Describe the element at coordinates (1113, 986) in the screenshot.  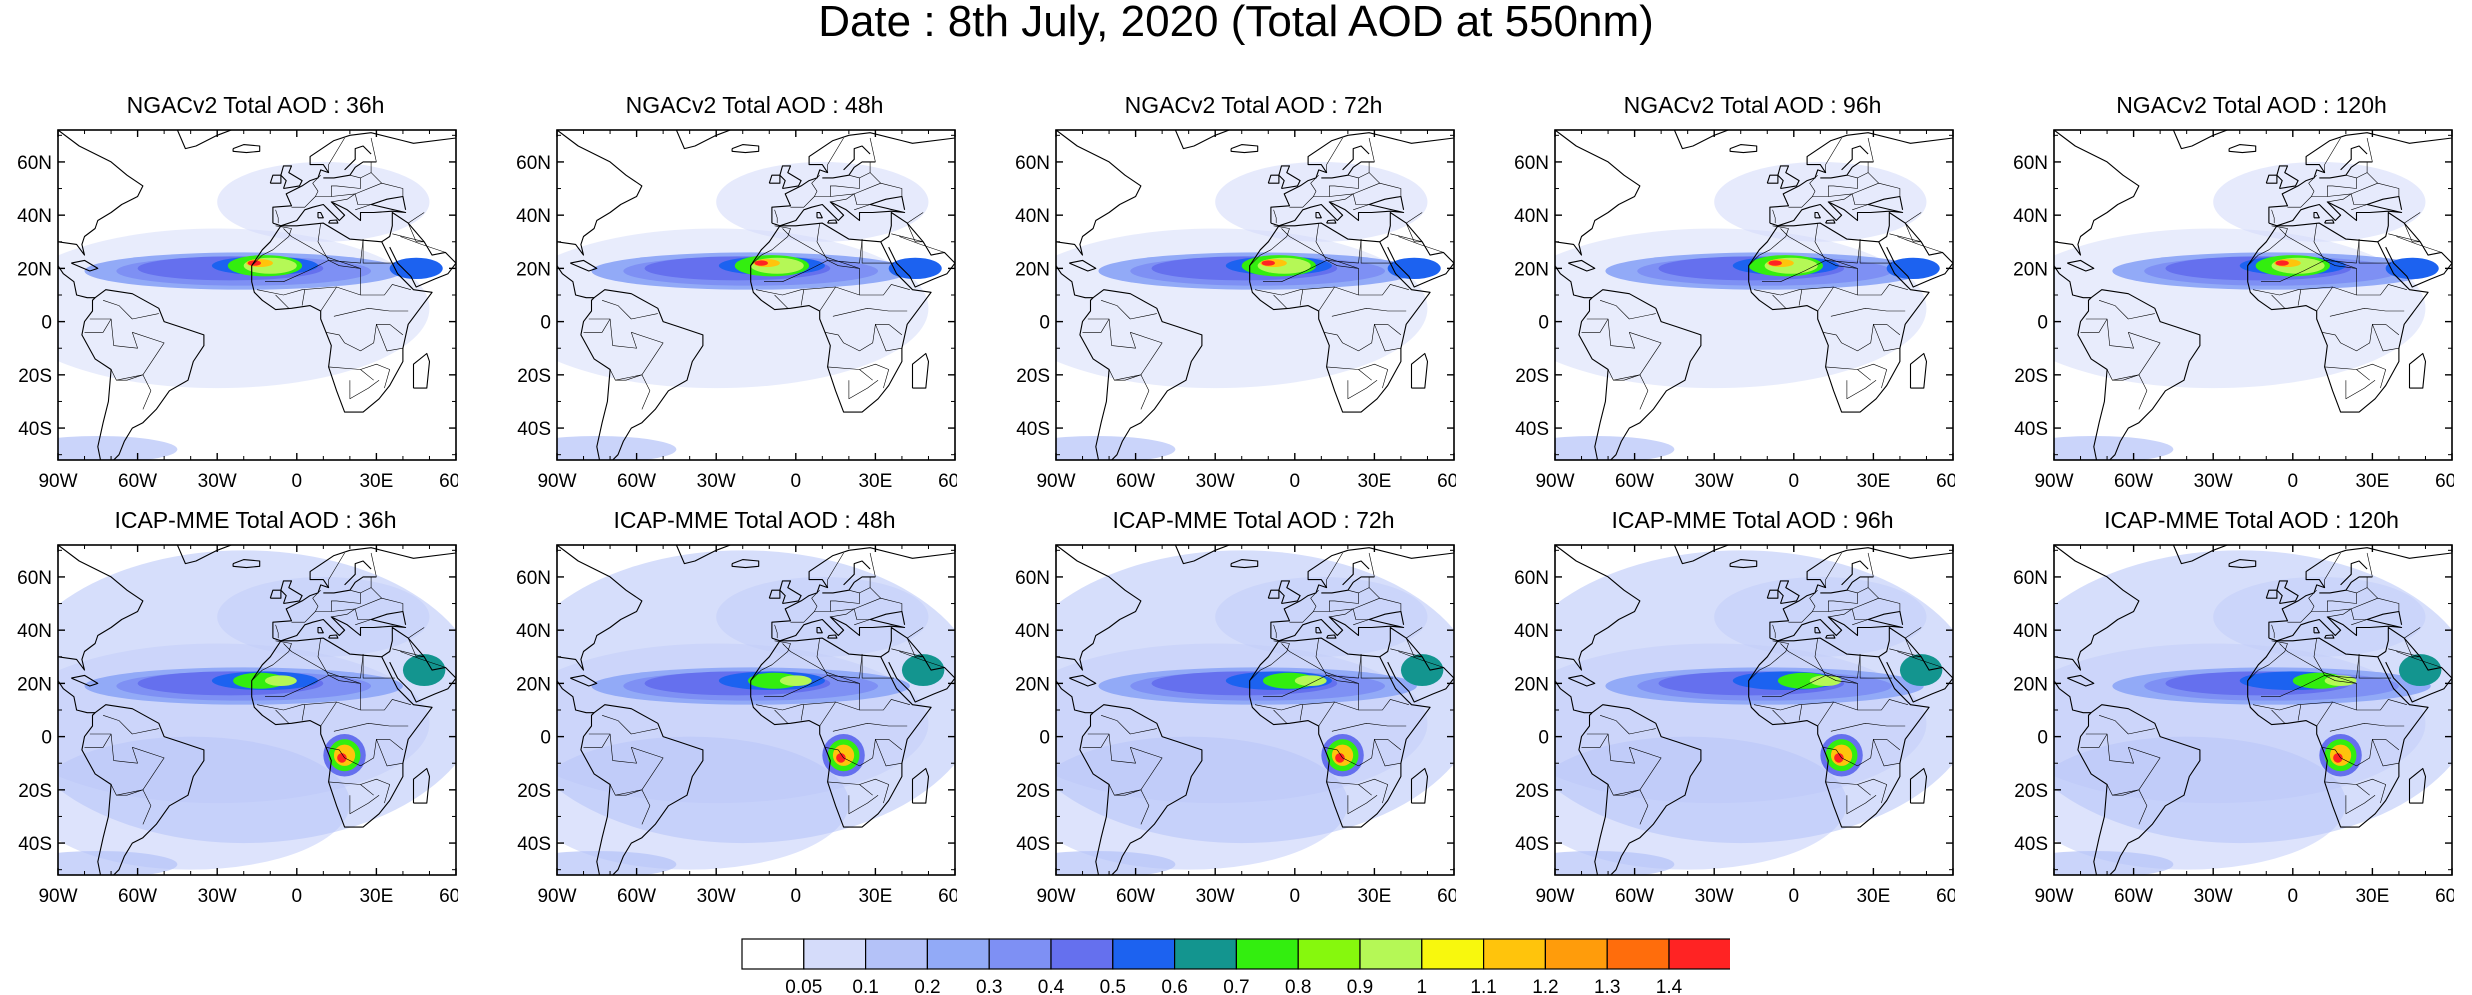
I see `colorbar-label: 0.5` at that location.